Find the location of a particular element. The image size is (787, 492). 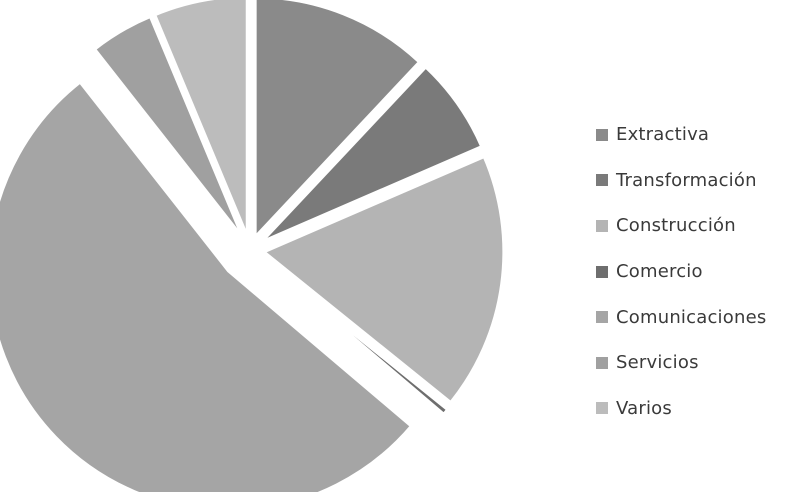

legend-item: Servicios is located at coordinates (681, 363).